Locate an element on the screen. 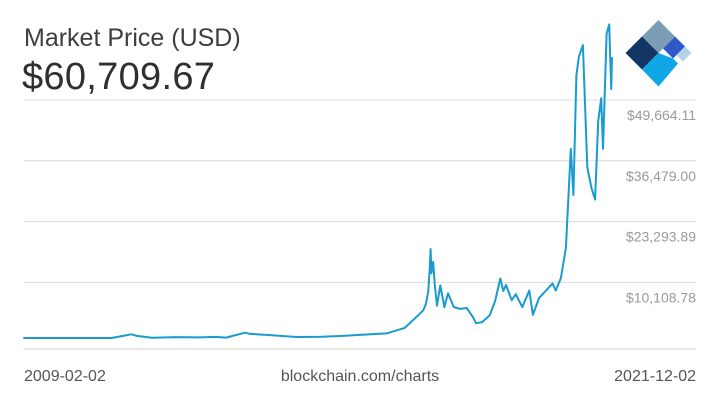  y-tick-label-1: $23,293.89 is located at coordinates (661, 237).